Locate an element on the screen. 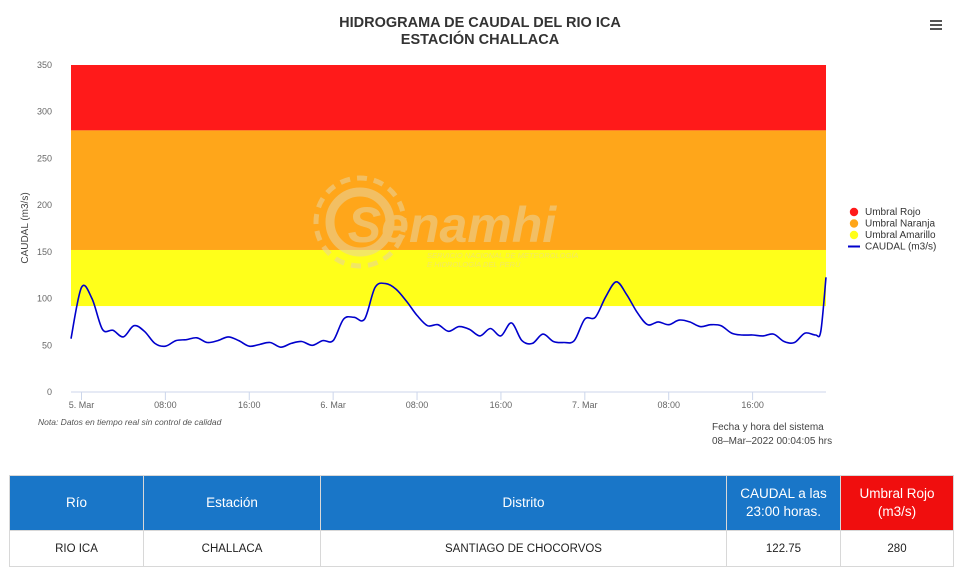 This screenshot has height=576, width=965. watermark-line2: E HIDROLOGÍA DEL PERÚ is located at coordinates (474, 264).